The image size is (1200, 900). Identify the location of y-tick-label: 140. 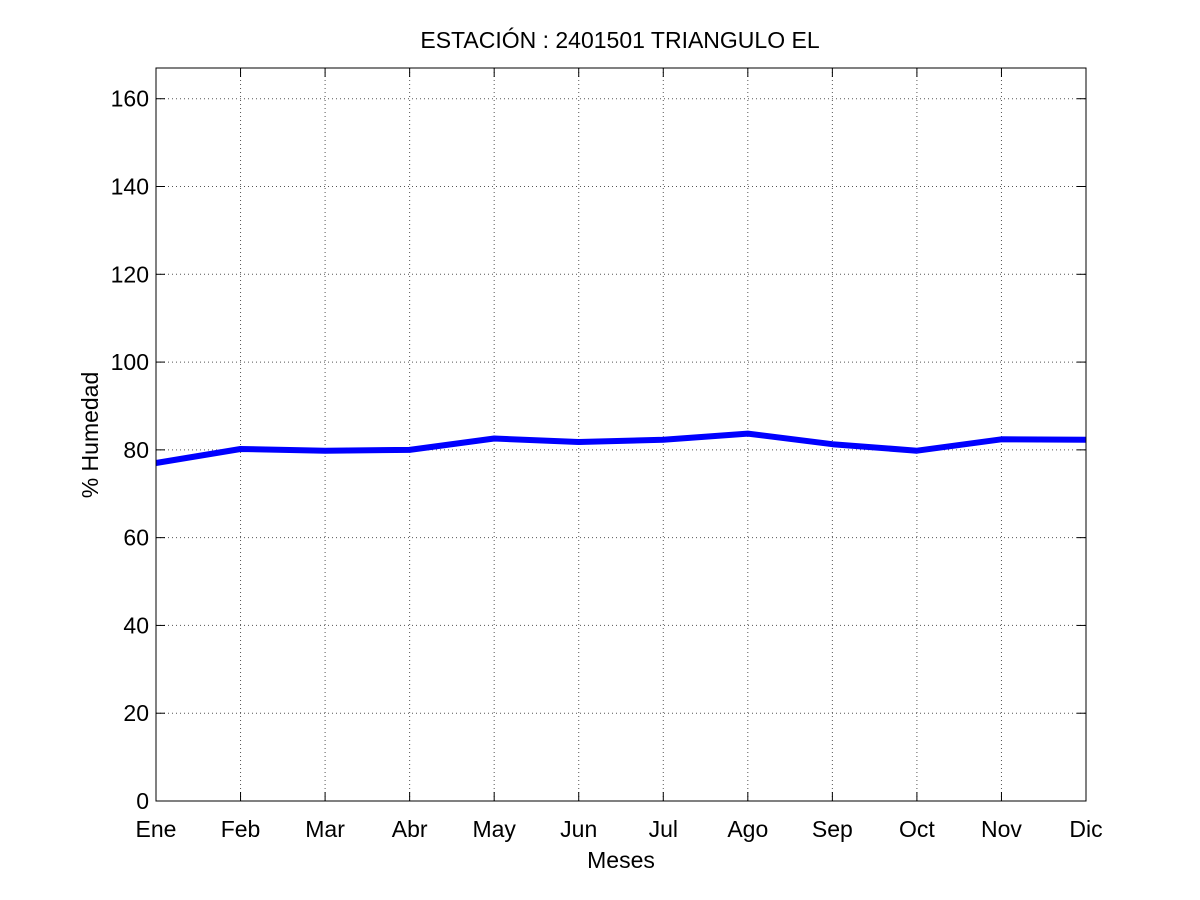
(130, 187).